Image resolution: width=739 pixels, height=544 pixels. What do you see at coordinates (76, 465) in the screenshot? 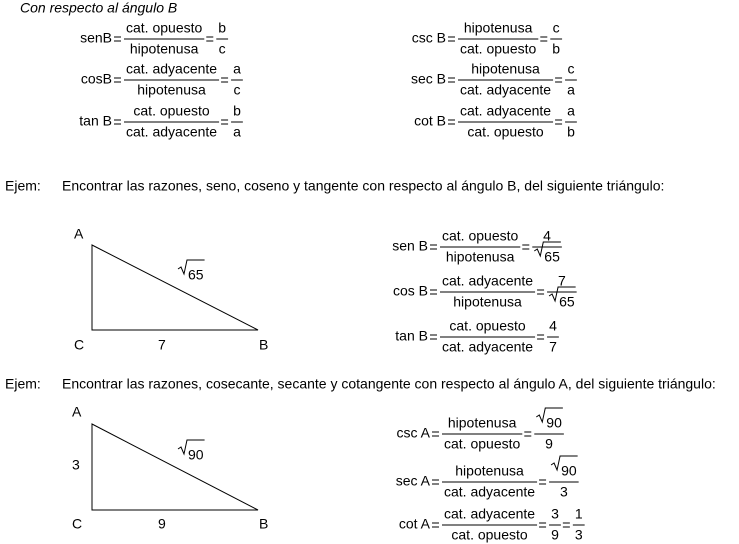
I see `triangle-label: 3` at bounding box center [76, 465].